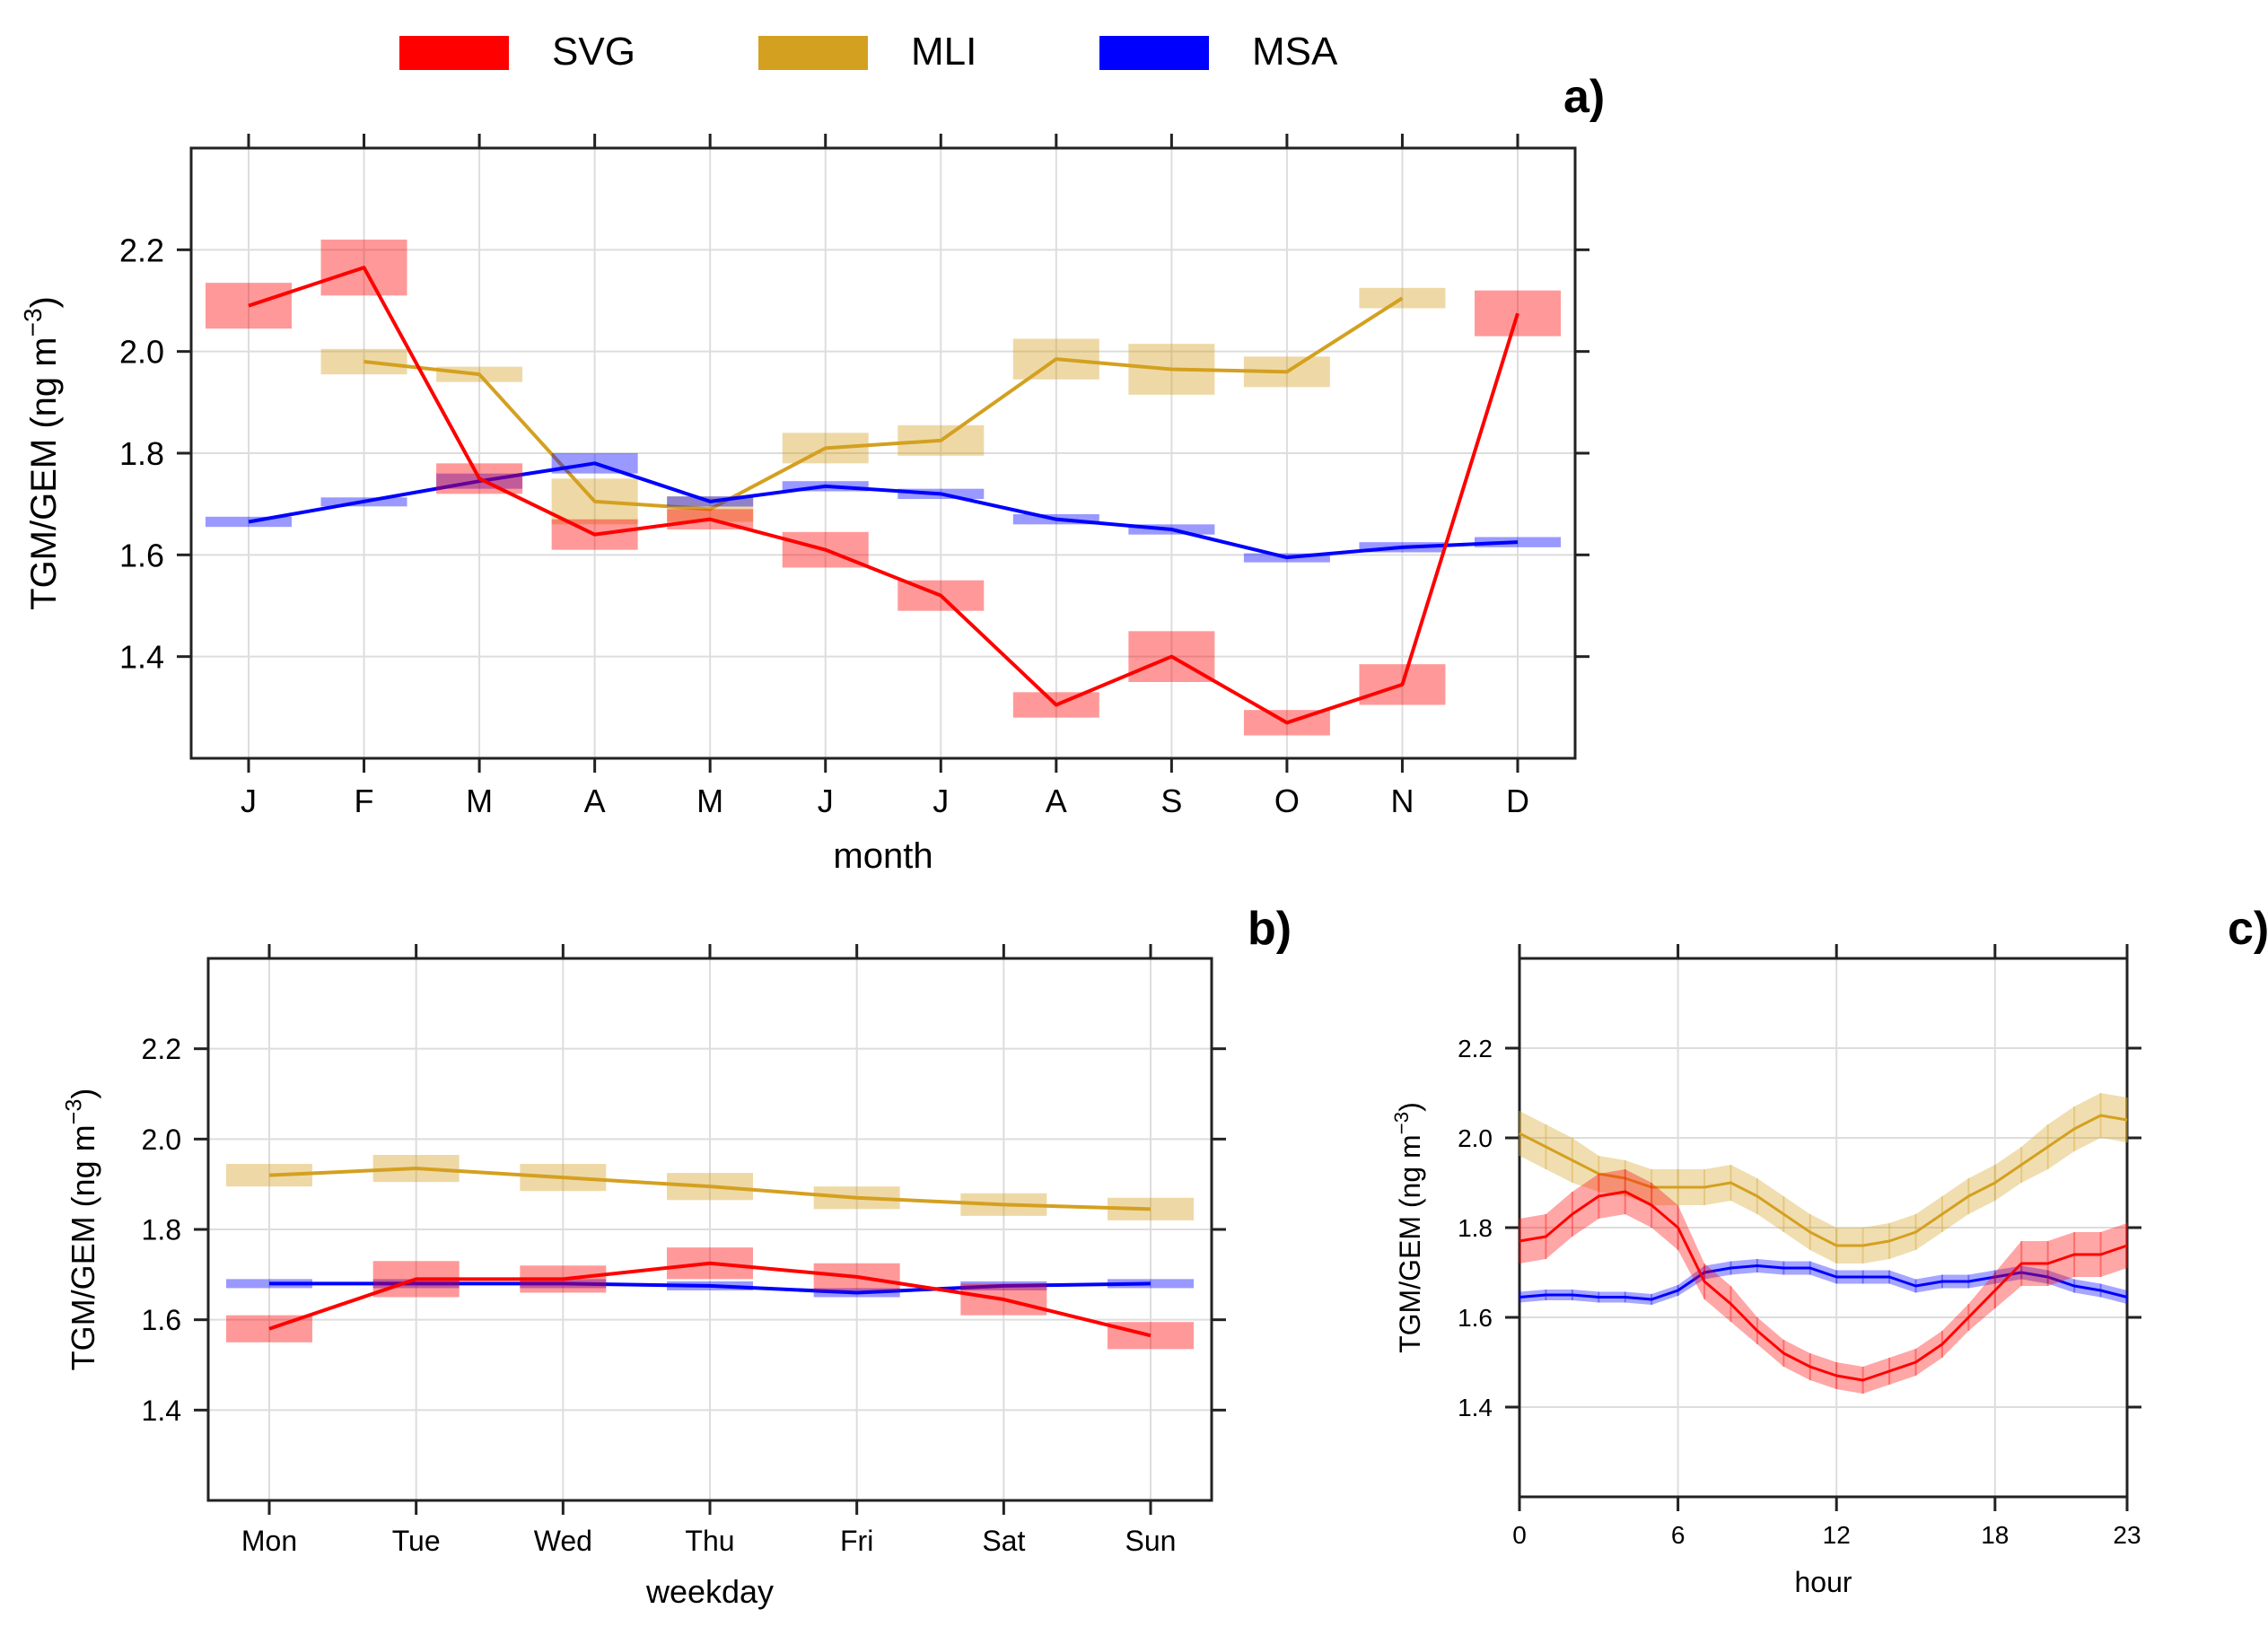 This screenshot has height=1644, width=2268. What do you see at coordinates (1295, 52) in the screenshot?
I see `legend-label-msa: MSA` at bounding box center [1295, 52].